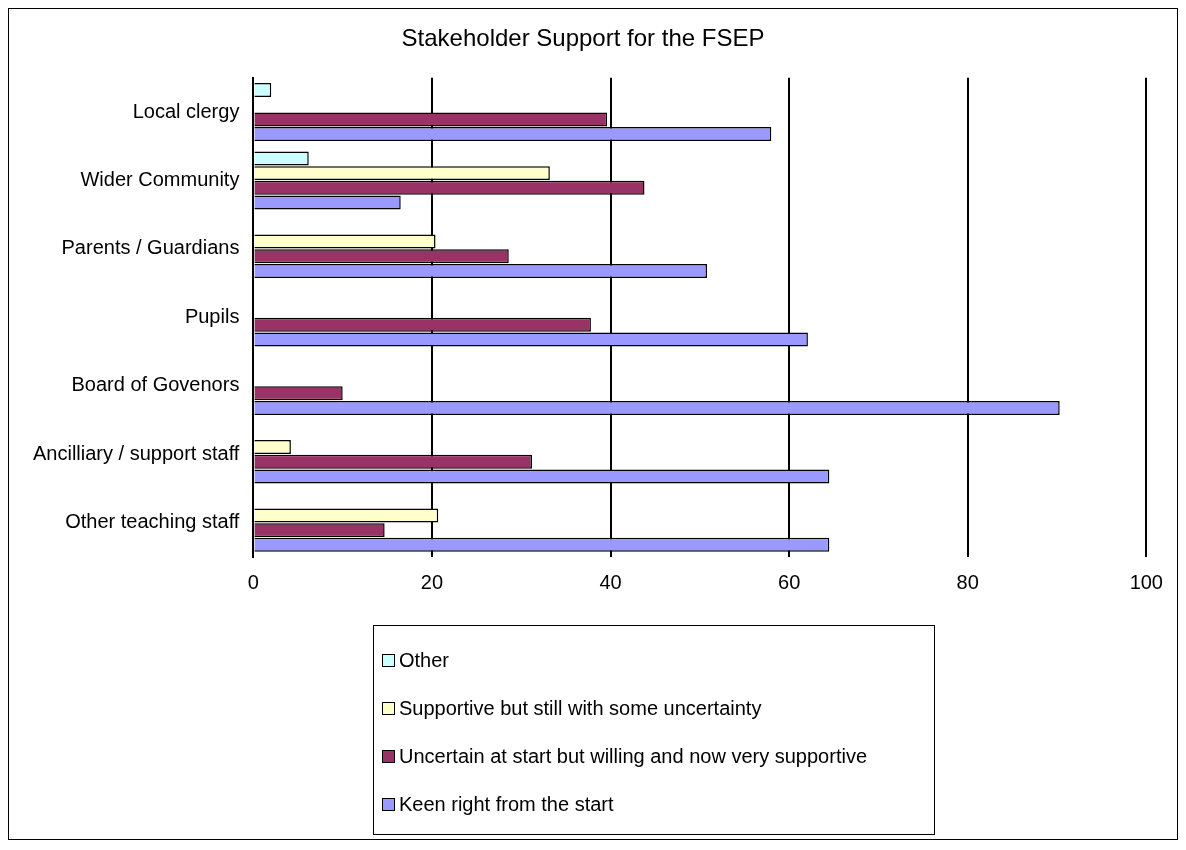  Describe the element at coordinates (1146, 581) in the screenshot. I see `x-tick-label: 100` at that location.